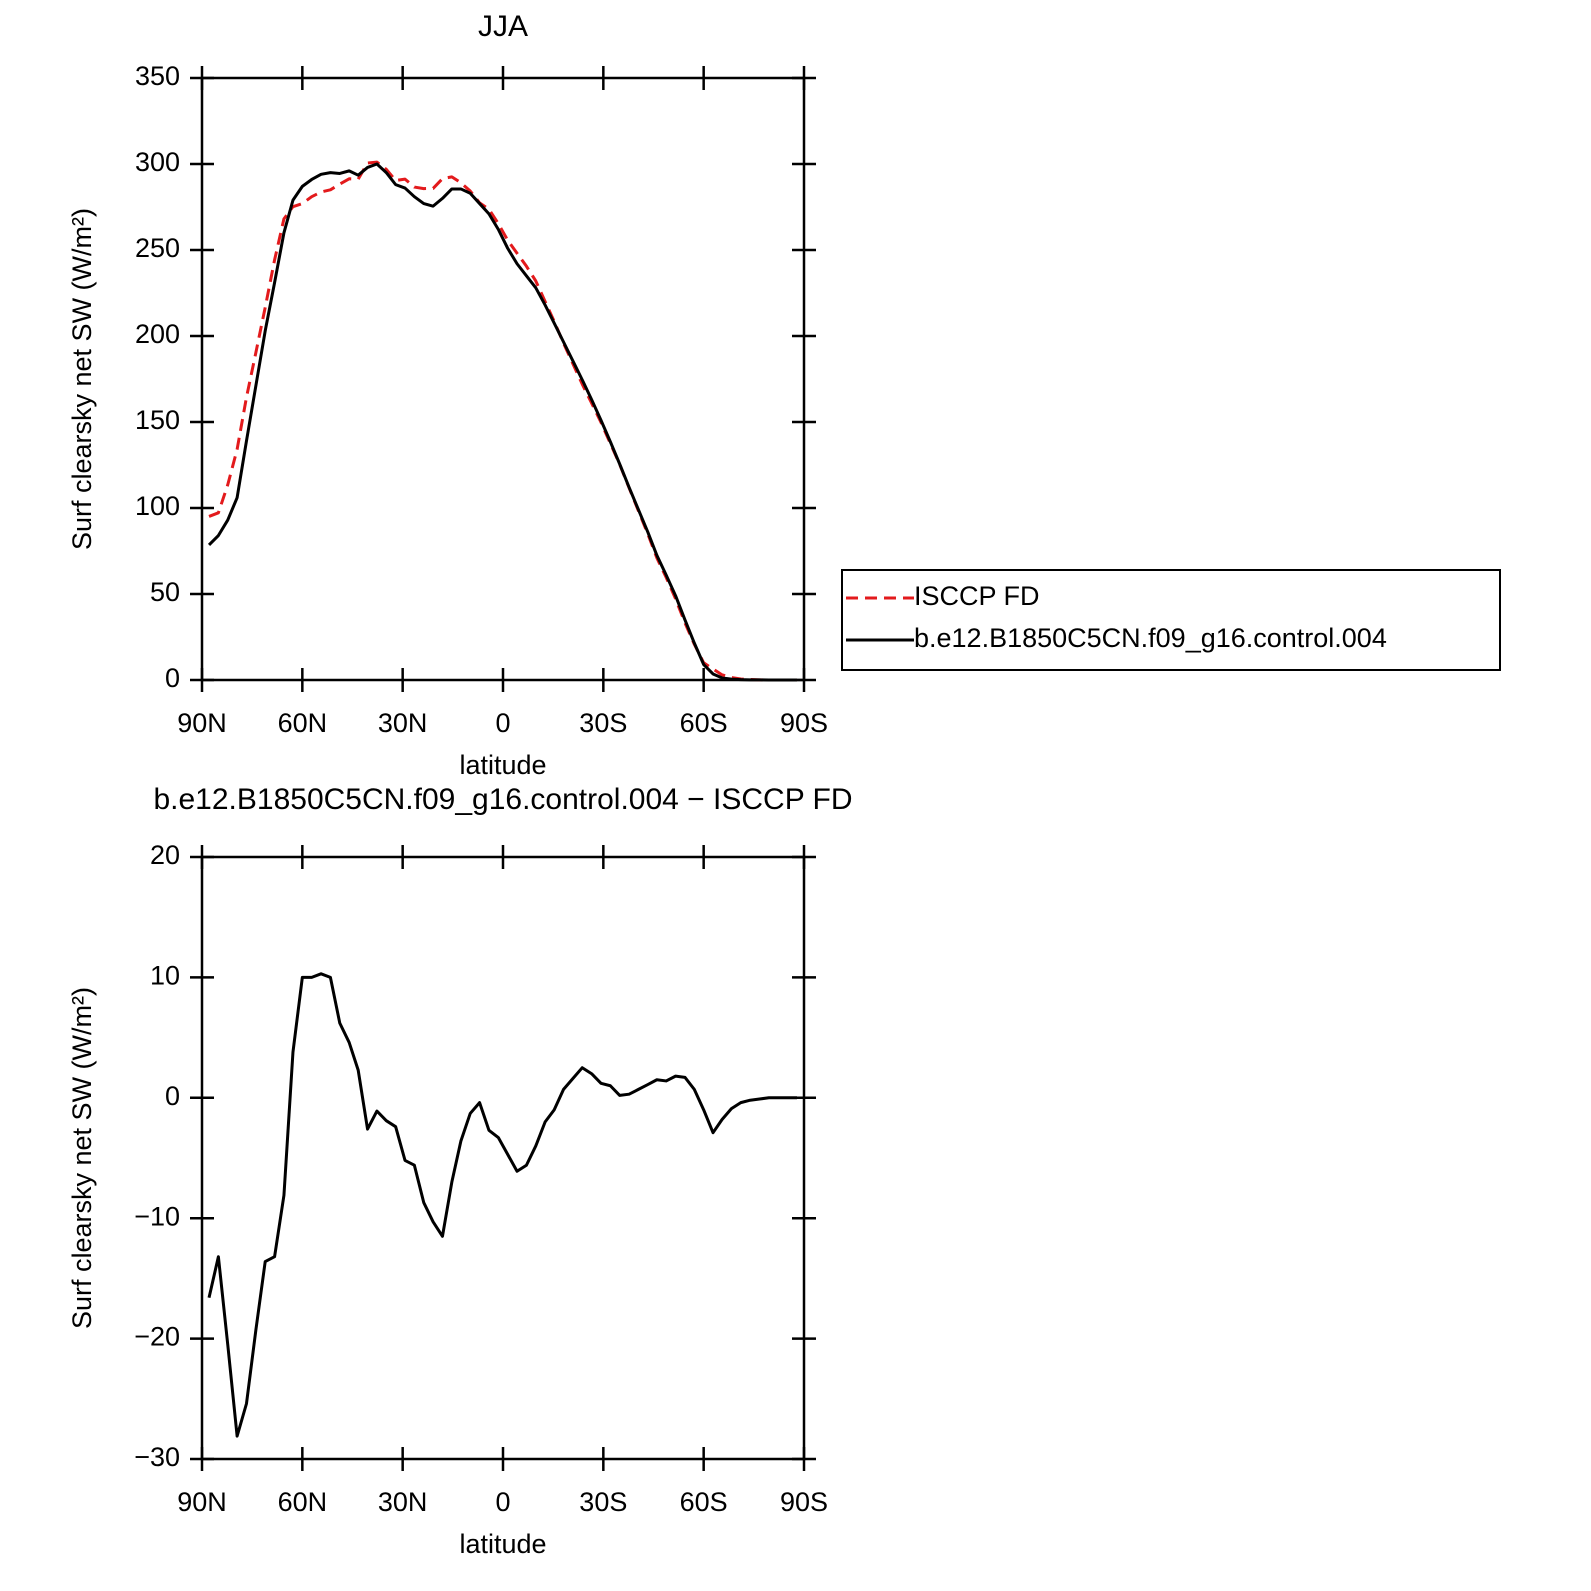 This screenshot has width=1591, height=1591. I want to click on chart-title: JJA, so click(503, 26).